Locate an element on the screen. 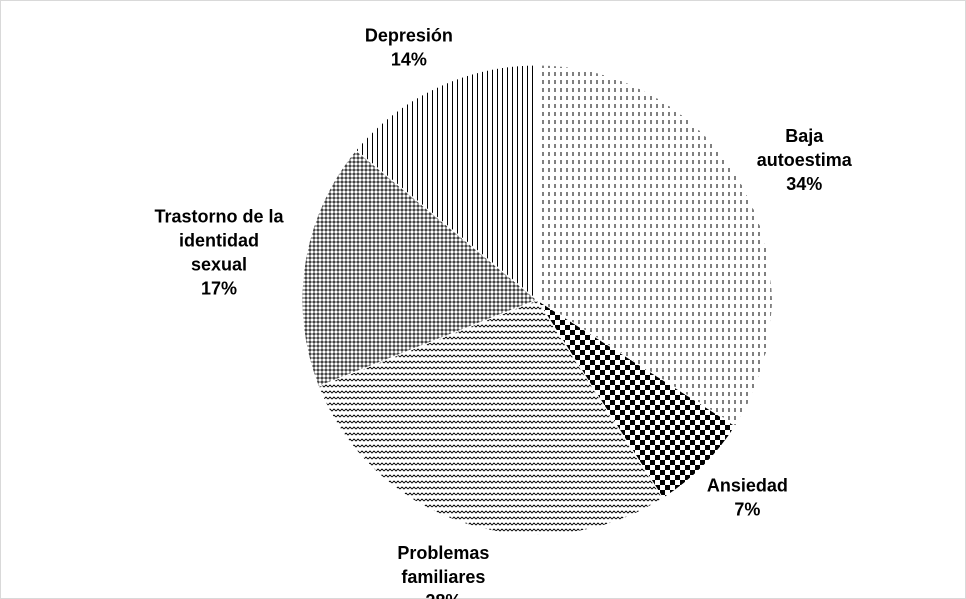  slice-label-group: Trastorno de la identidad sexual 17% is located at coordinates (219, 253).